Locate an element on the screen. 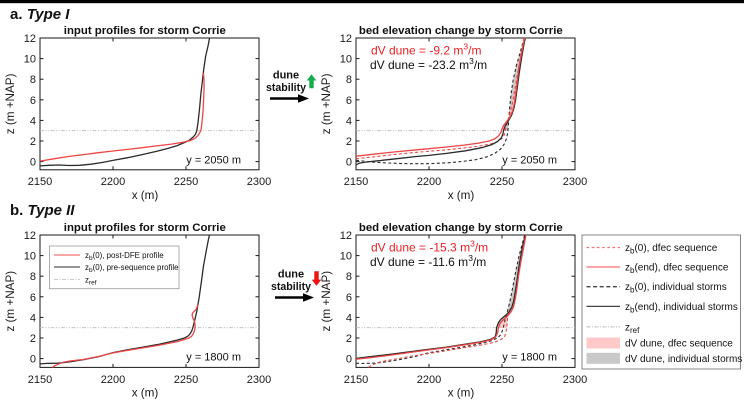 The image size is (744, 405). svg-text: dV dune = -23.2 m3/m is located at coordinates (428, 64).